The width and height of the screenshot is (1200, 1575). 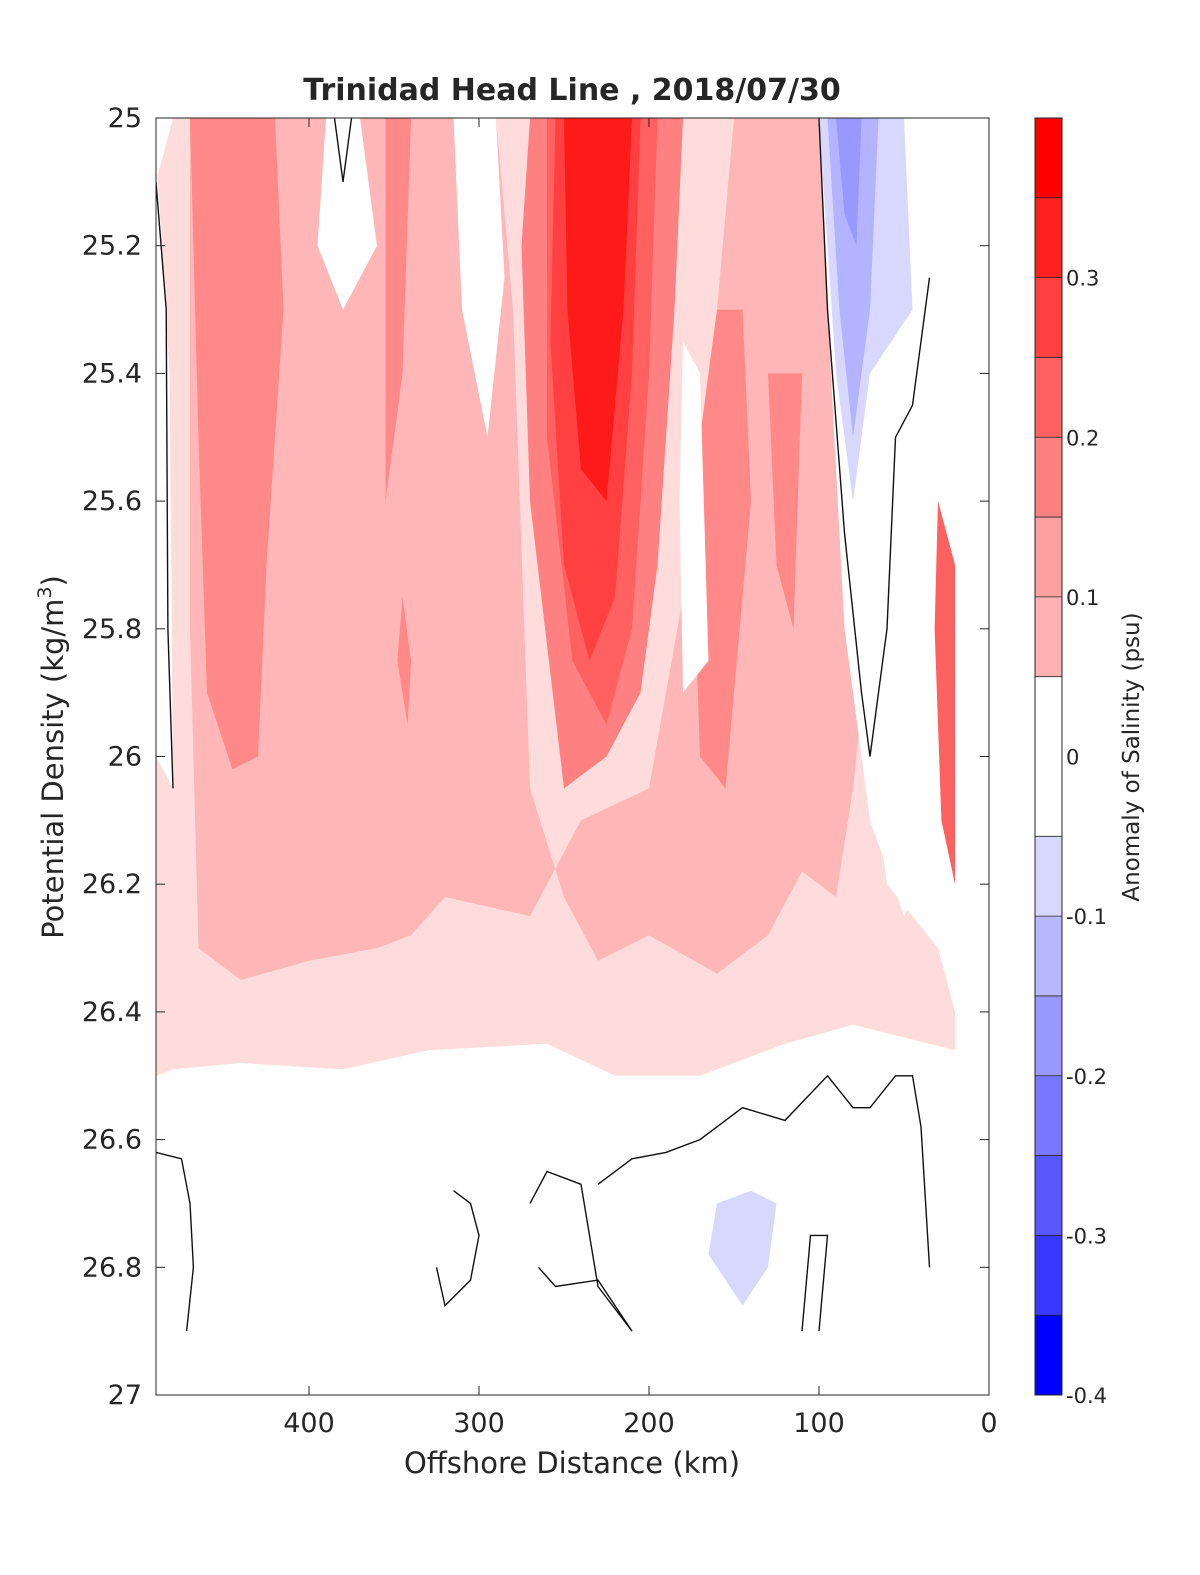 What do you see at coordinates (112, 629) in the screenshot?
I see `y-tick-label-4: 25.8` at bounding box center [112, 629].